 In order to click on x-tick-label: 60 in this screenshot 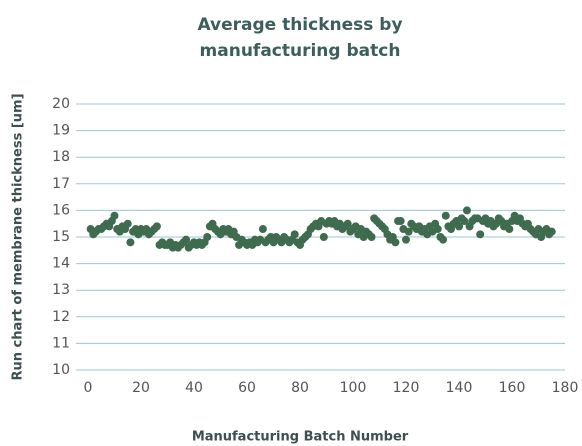, I will do `click(247, 388)`.